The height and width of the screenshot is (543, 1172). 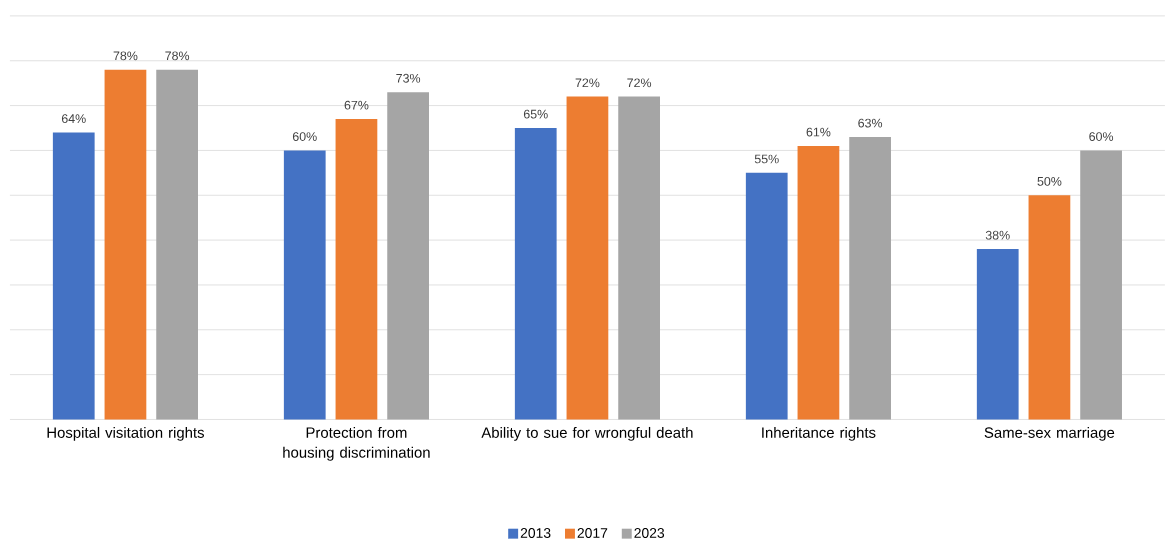 I want to click on data-label: 65%, so click(x=535, y=114).